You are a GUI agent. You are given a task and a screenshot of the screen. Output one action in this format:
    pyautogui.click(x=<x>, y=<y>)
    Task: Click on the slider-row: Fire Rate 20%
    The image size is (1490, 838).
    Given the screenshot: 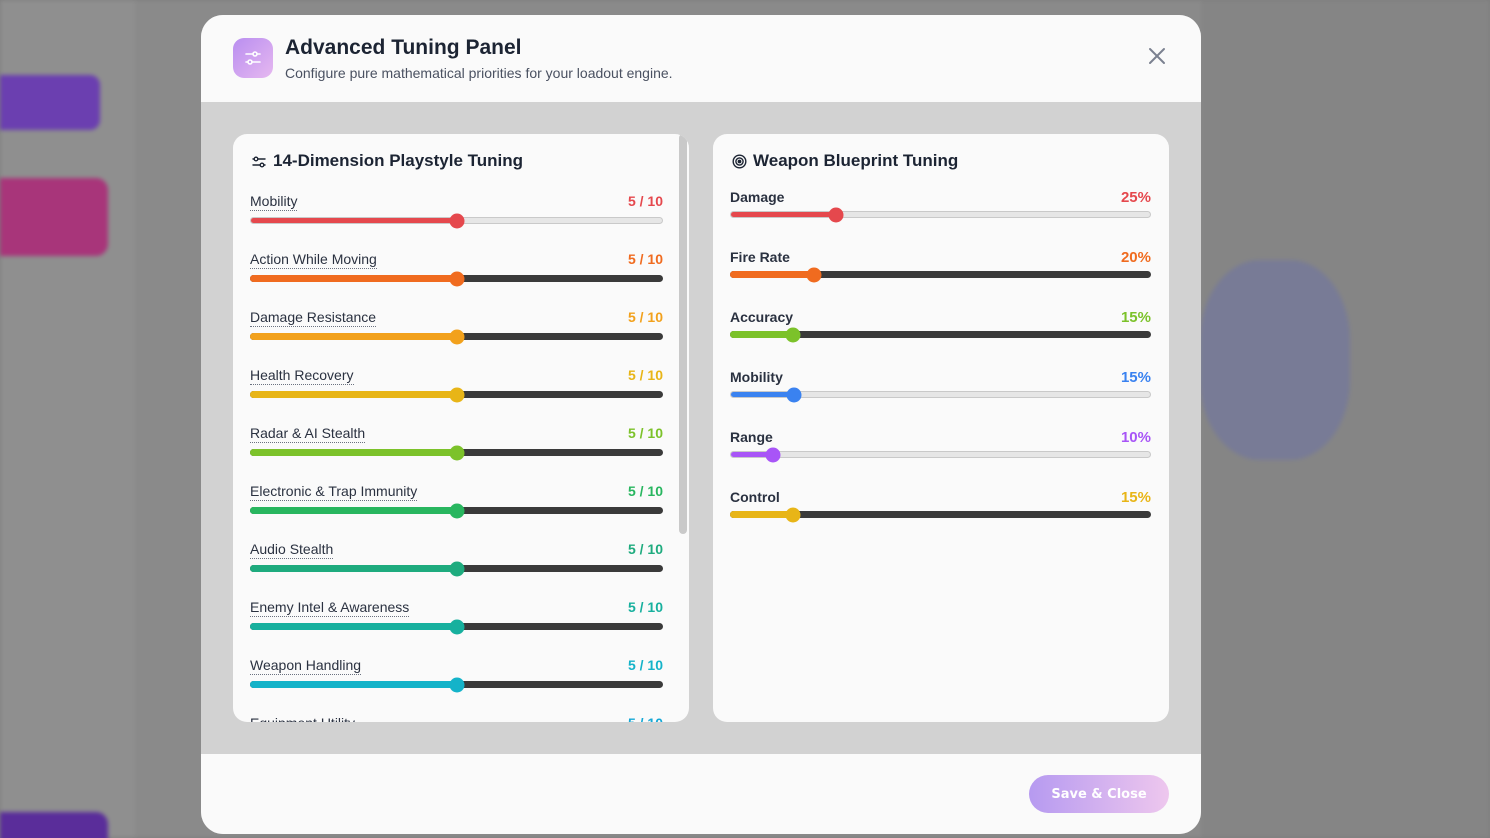 What is the action you would take?
    pyautogui.click(x=940, y=278)
    